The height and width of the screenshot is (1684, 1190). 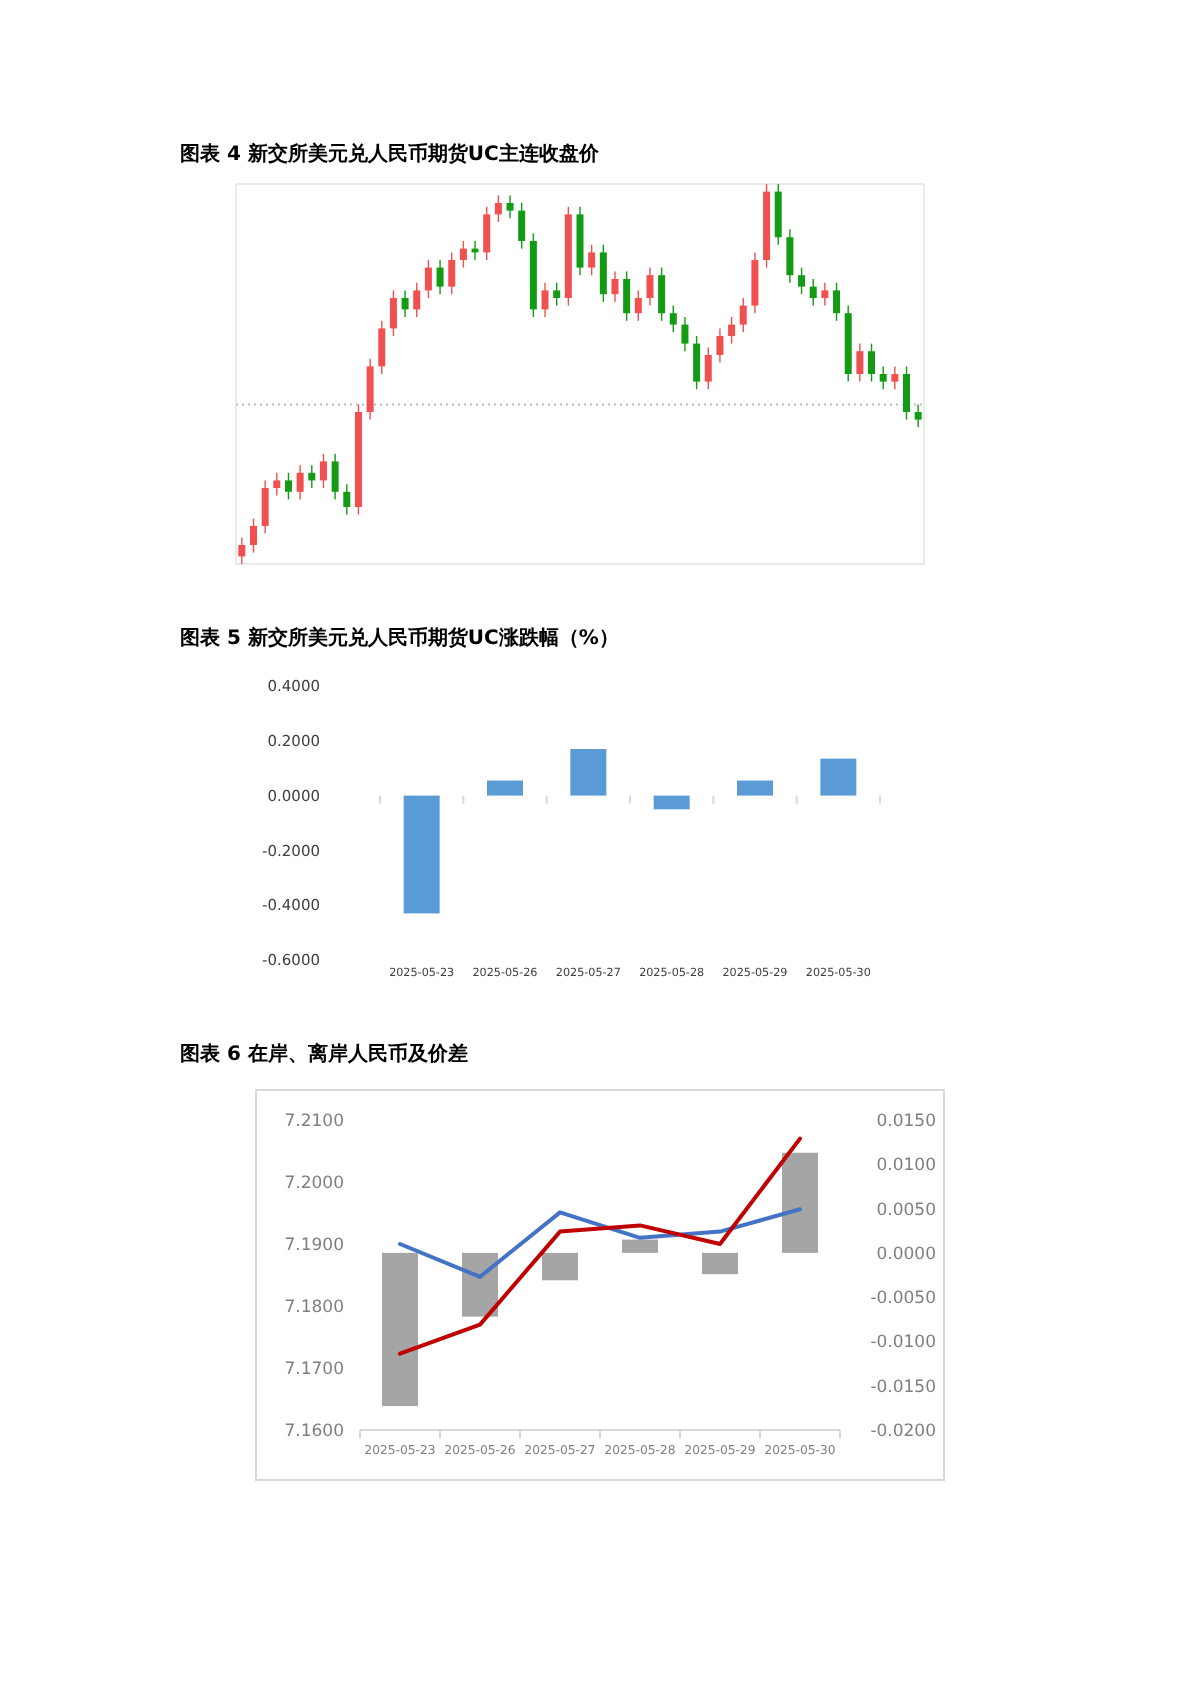 What do you see at coordinates (903, 1431) in the screenshot?
I see `y2-tick-label: -0.0200` at bounding box center [903, 1431].